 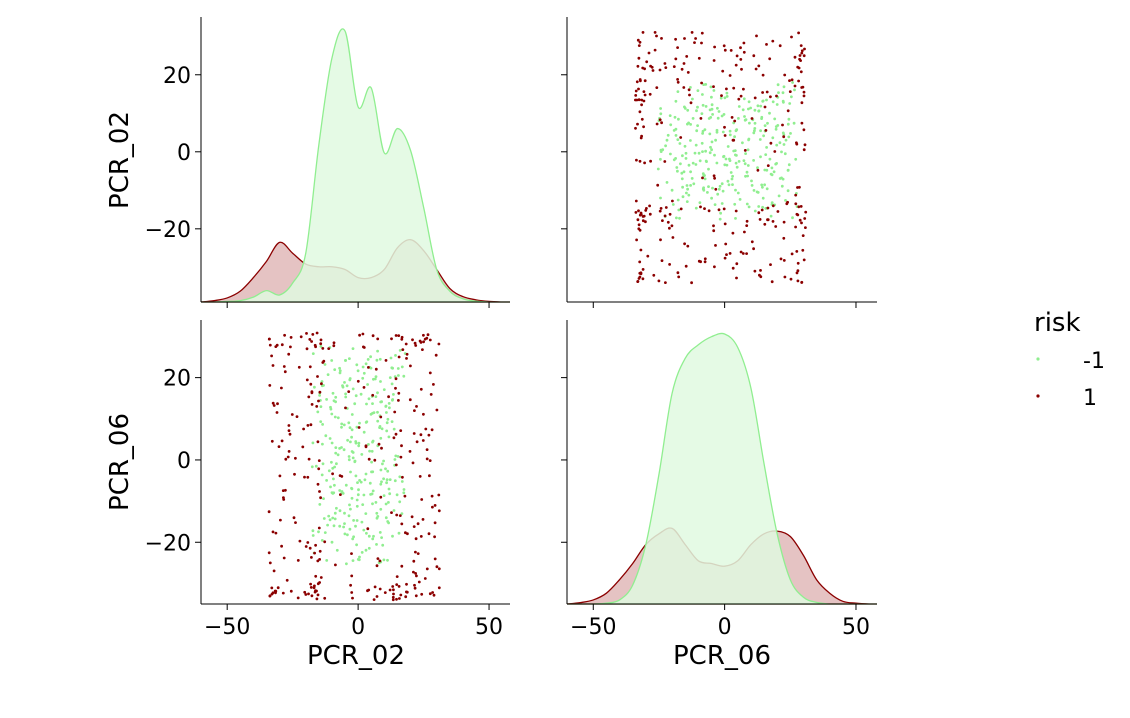 I want to click on y-axis-label-row-1: PCR_06, so click(x=120, y=462).